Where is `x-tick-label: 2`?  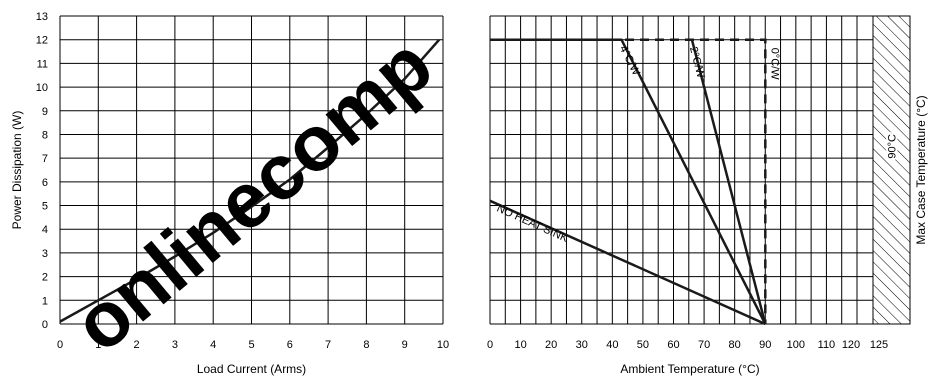 x-tick-label: 2 is located at coordinates (137, 345).